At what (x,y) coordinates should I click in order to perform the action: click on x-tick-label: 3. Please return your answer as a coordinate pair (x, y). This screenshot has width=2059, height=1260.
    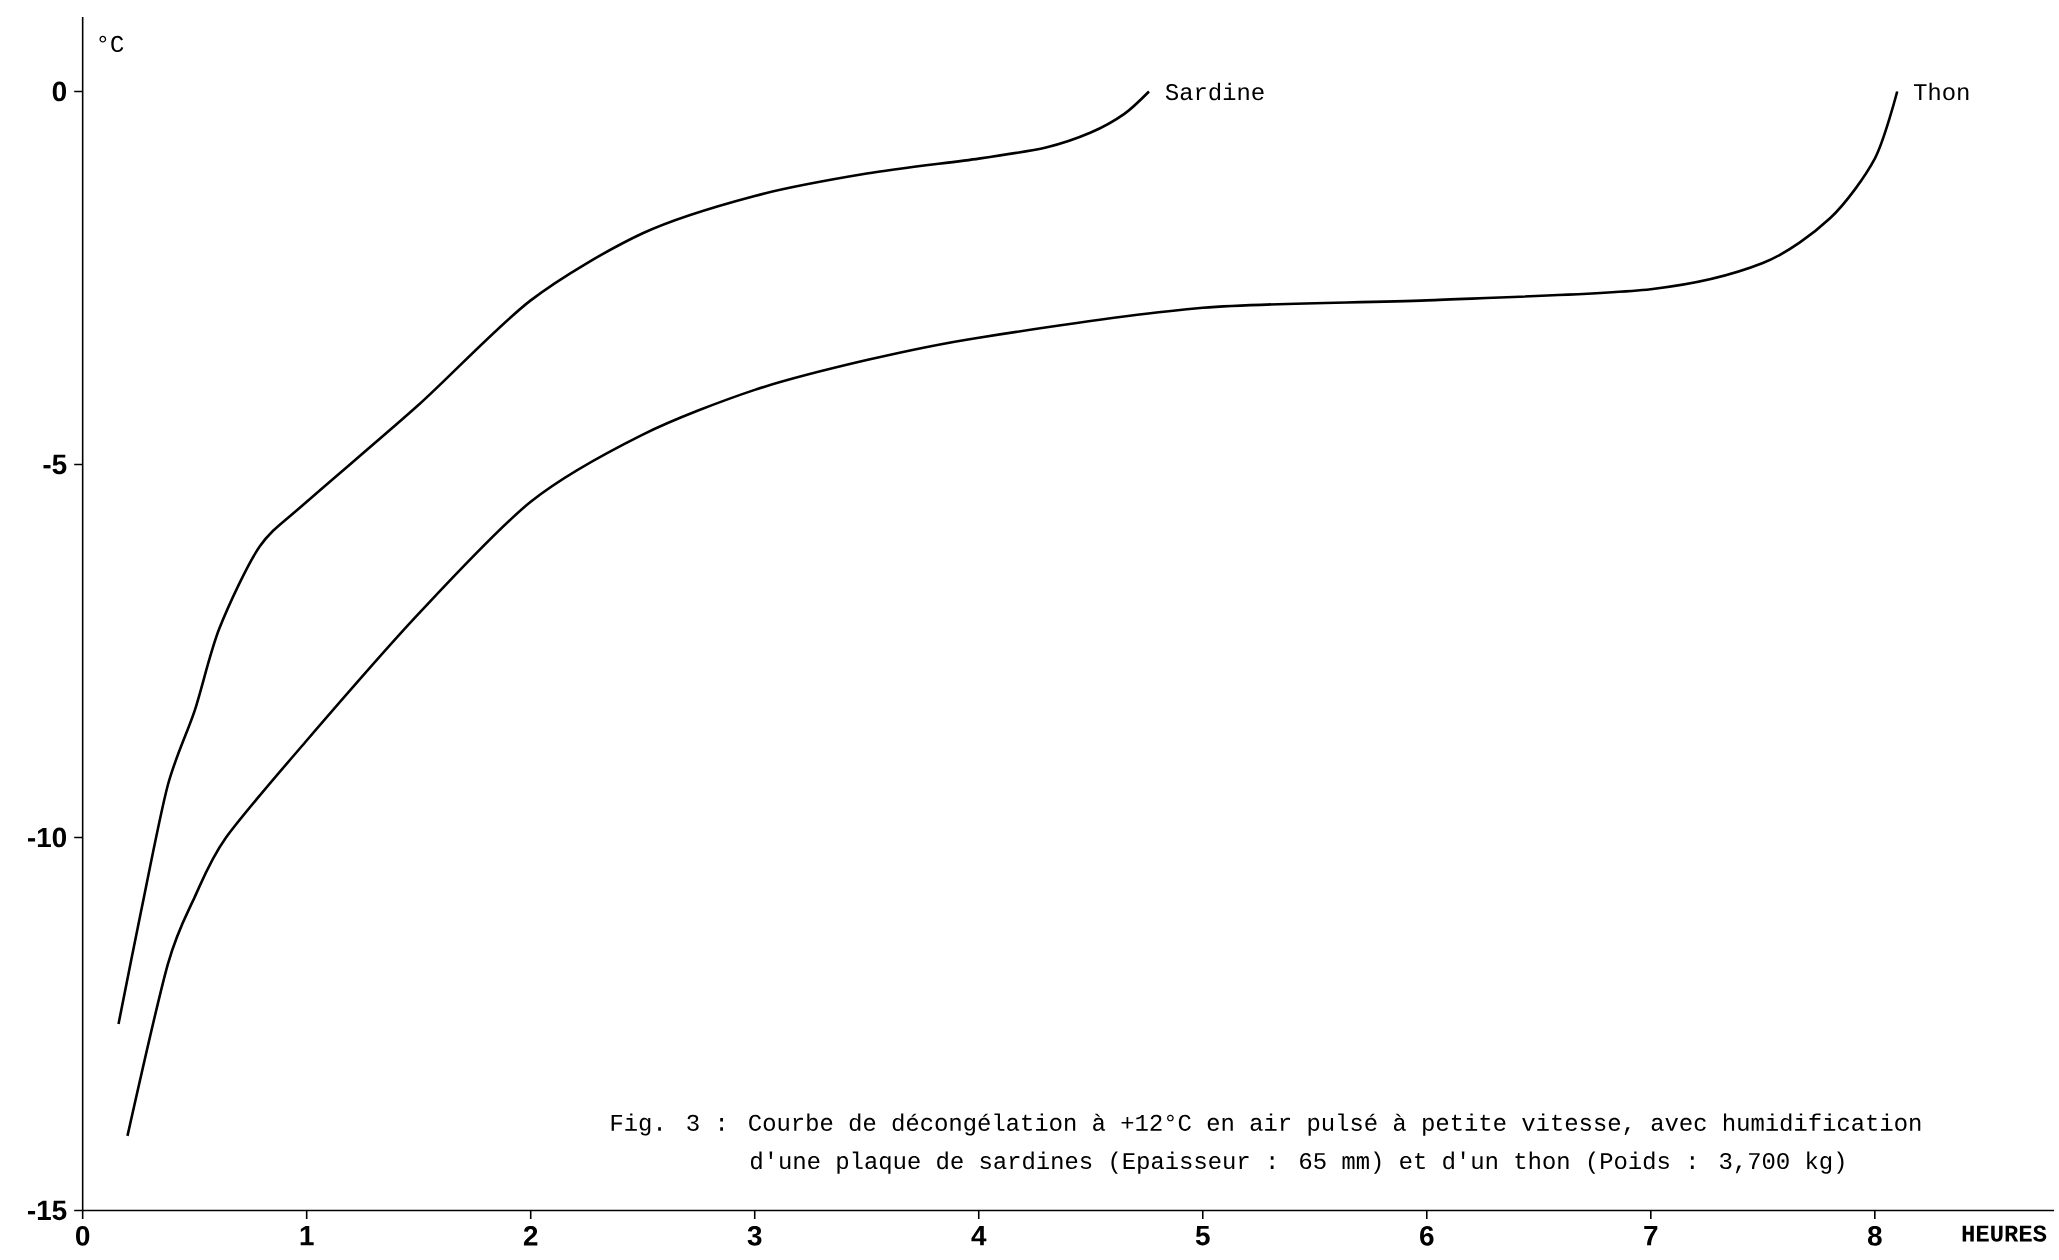
    Looking at the image, I should click on (754, 1235).